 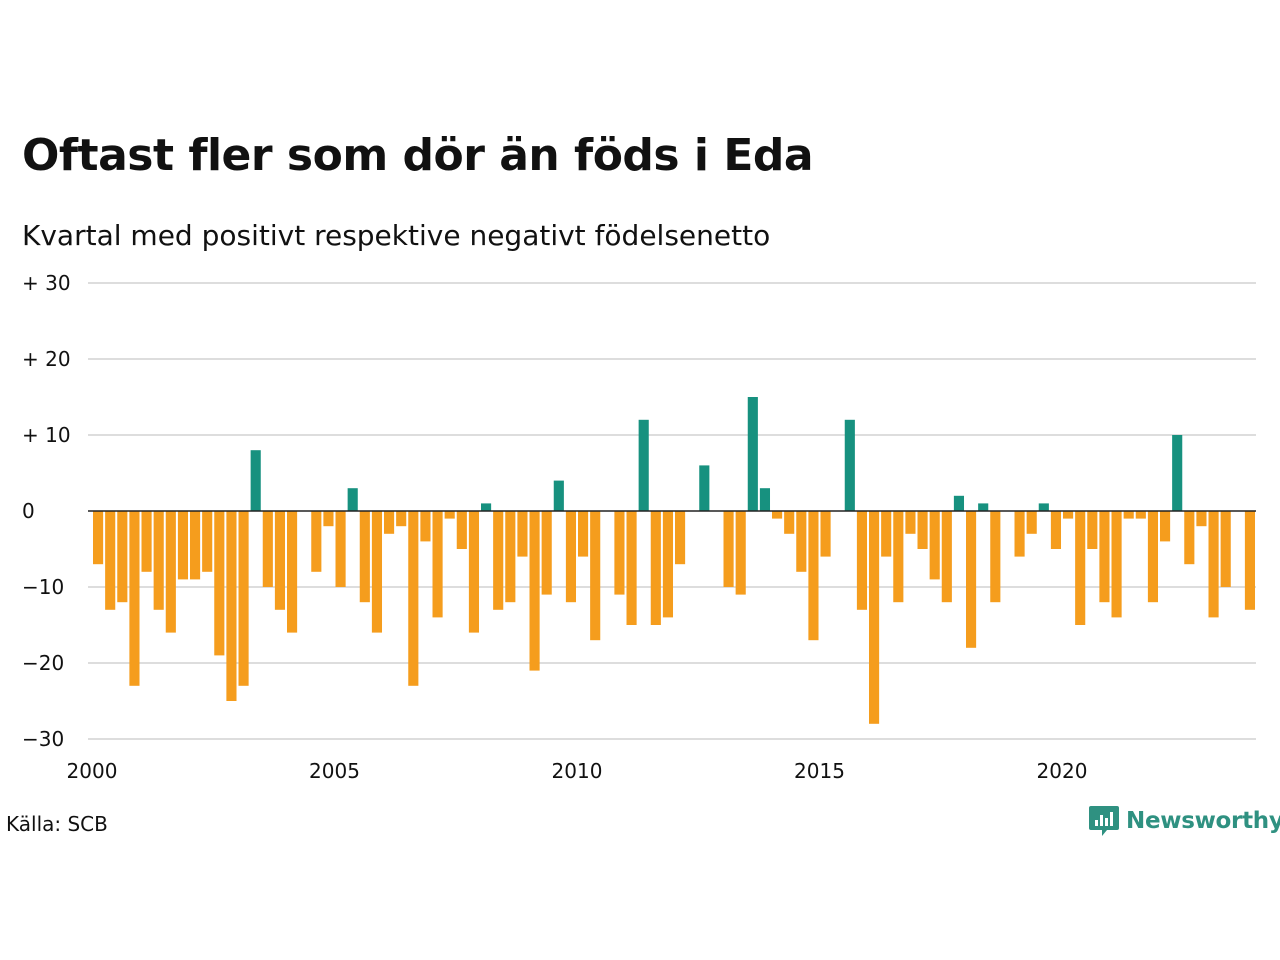 I want to click on bar-2018Q2: 2018Q2: 1, so click(x=983, y=507).